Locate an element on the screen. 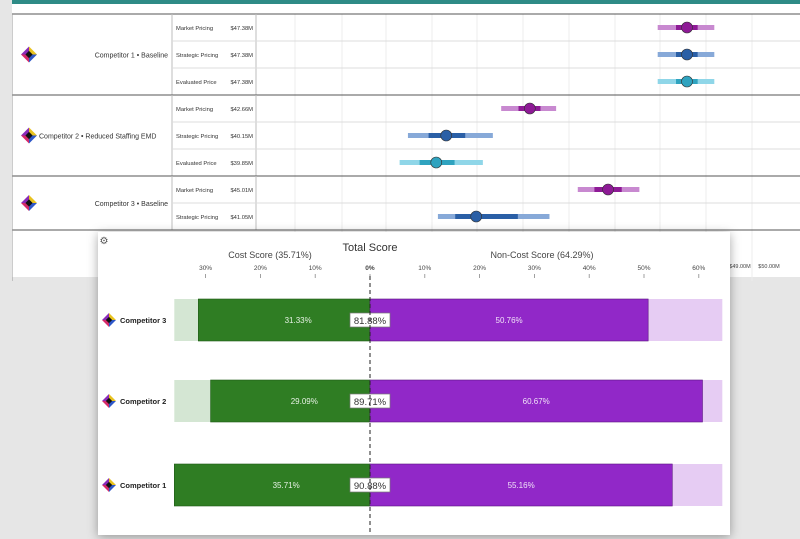  axis-tick-label: $50.00M is located at coordinates (769, 267).